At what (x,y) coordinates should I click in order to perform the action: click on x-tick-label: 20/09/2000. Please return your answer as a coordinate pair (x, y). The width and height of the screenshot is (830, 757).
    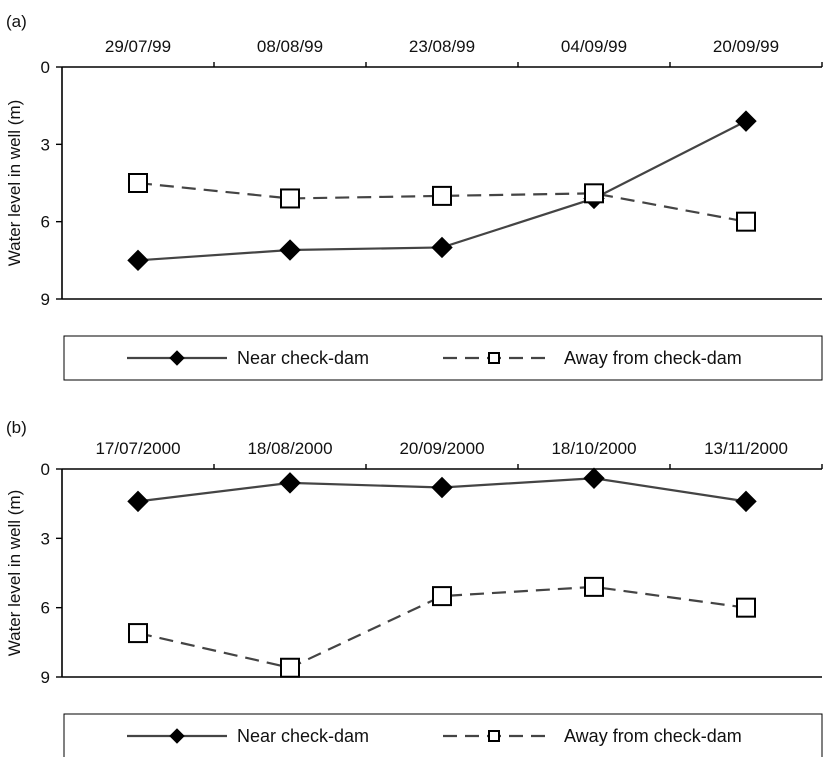
    Looking at the image, I should click on (441, 448).